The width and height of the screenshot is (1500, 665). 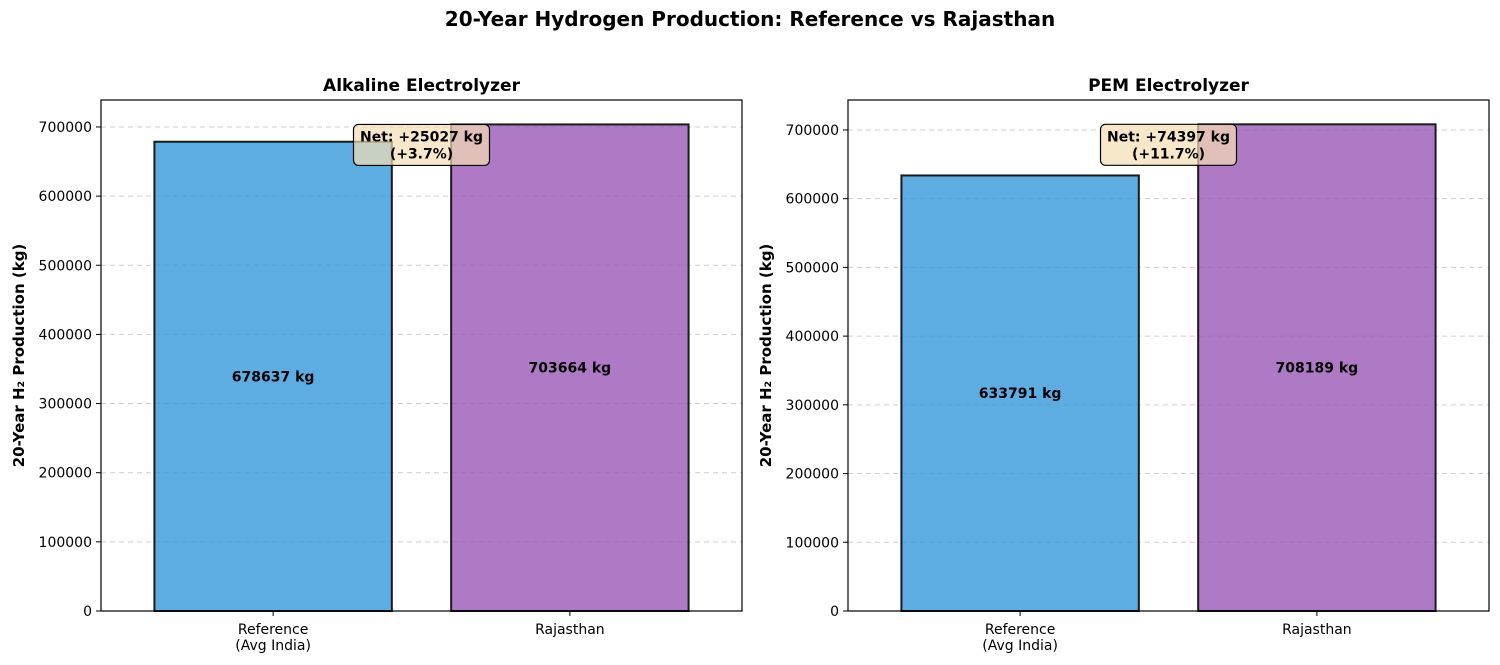 What do you see at coordinates (1168, 154) in the screenshot?
I see `annotation-text: (+11.7%)` at bounding box center [1168, 154].